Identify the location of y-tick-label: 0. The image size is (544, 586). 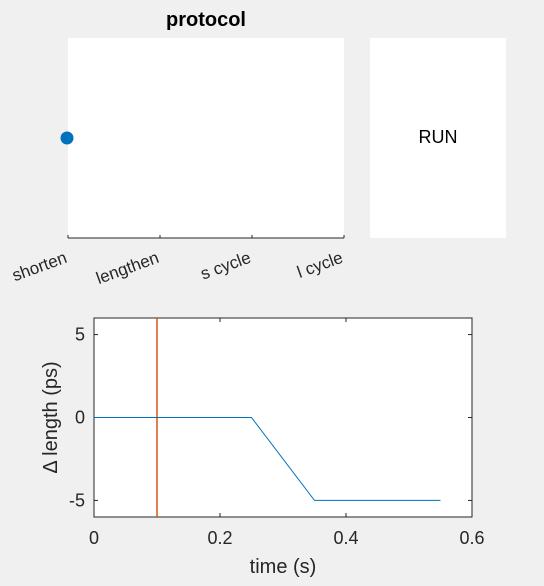
(80, 418).